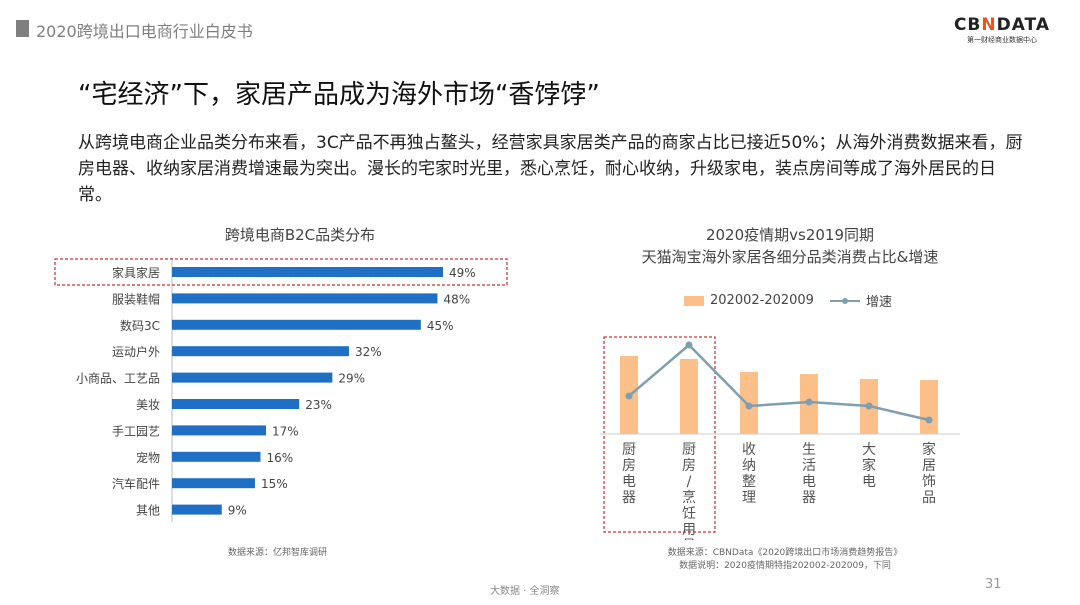 Image resolution: width=1080 pixels, height=605 pixels. Describe the element at coordinates (689, 514) in the screenshot. I see `category-label-char: 饪` at that location.